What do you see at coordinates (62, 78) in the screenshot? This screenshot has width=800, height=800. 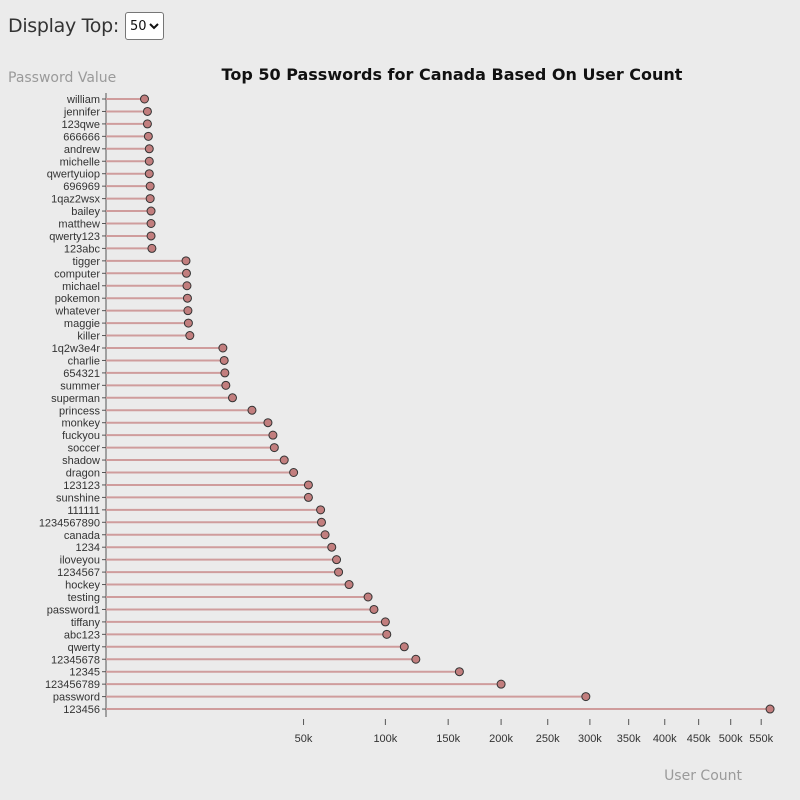 I see `y-axis-title: Password Value` at bounding box center [62, 78].